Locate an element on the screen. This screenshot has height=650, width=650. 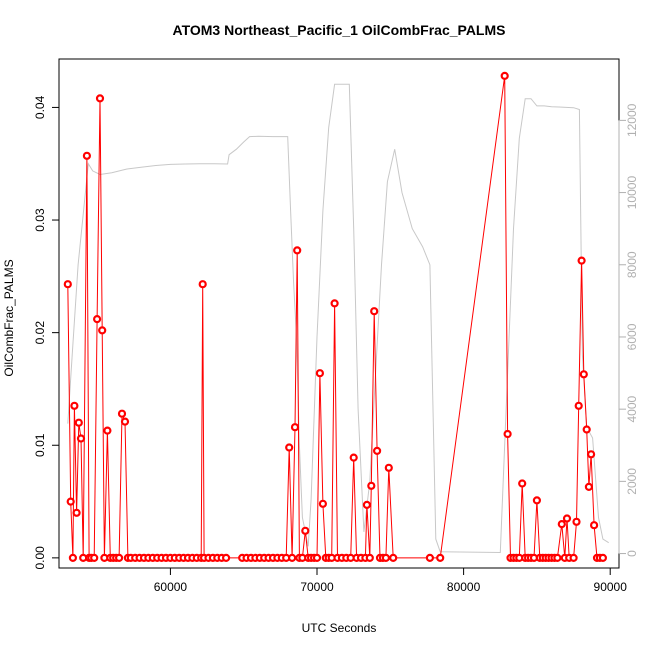
secondary-y-axis: 0 2000 4000 6000 8000 10000 12000 is located at coordinates (628, 330).